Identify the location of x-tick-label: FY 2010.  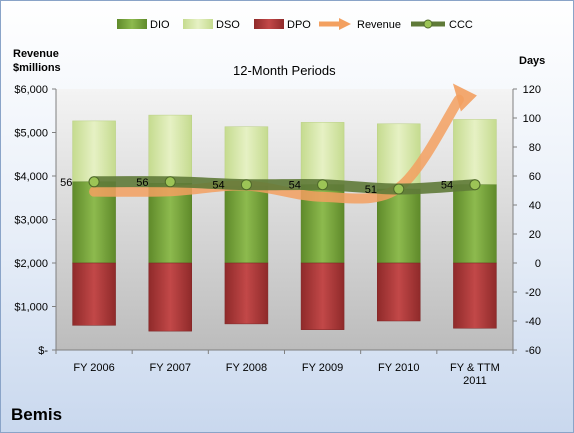
(398, 368).